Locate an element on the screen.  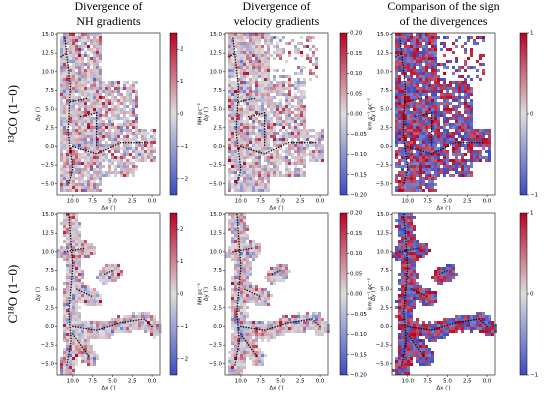
x-axis-label: Δx (′) is located at coordinates (108, 209).